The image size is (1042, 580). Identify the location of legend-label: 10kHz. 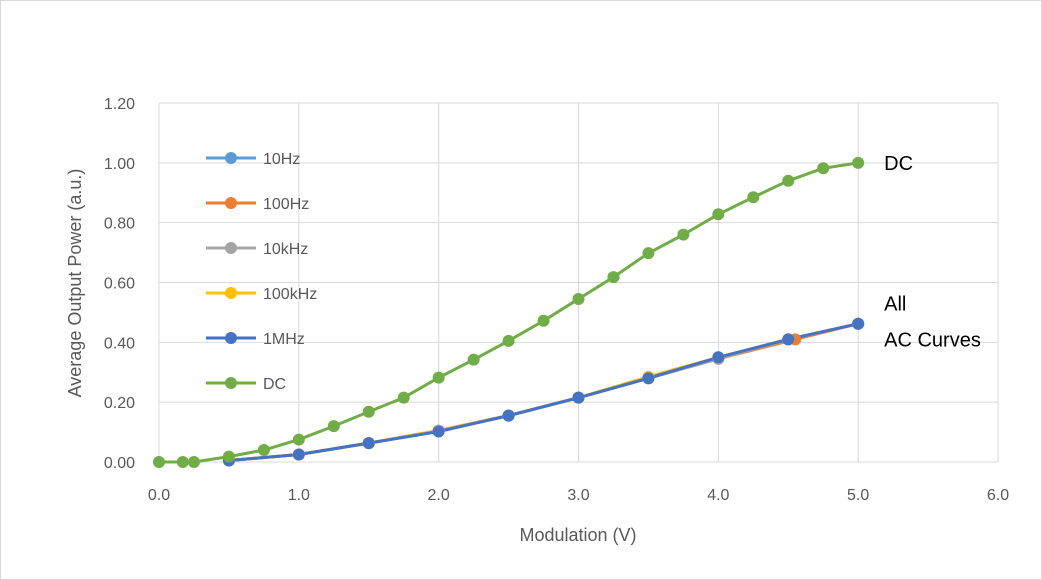
(285, 249).